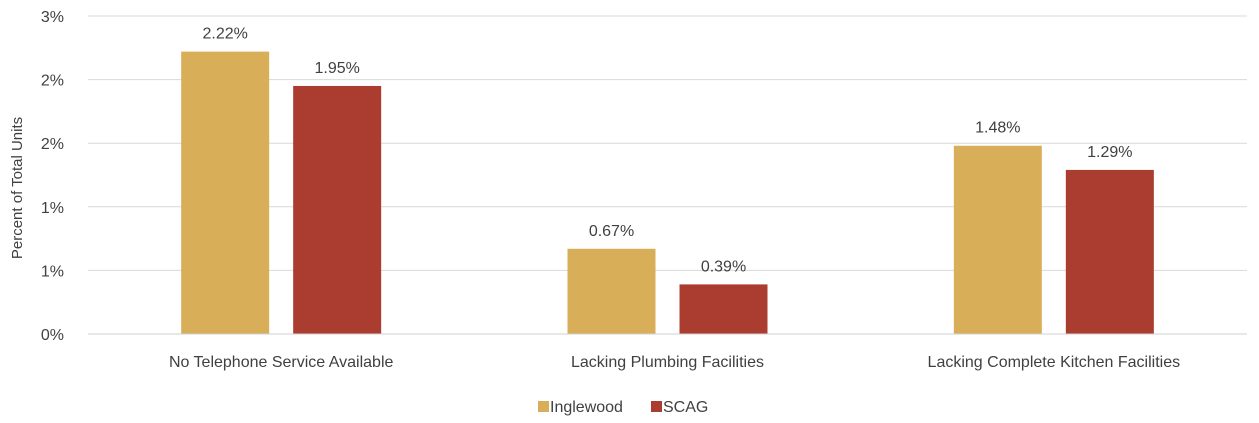 The image size is (1259, 423). Describe the element at coordinates (281, 362) in the screenshot. I see `x-tick-label: No Telephone Service Available` at that location.